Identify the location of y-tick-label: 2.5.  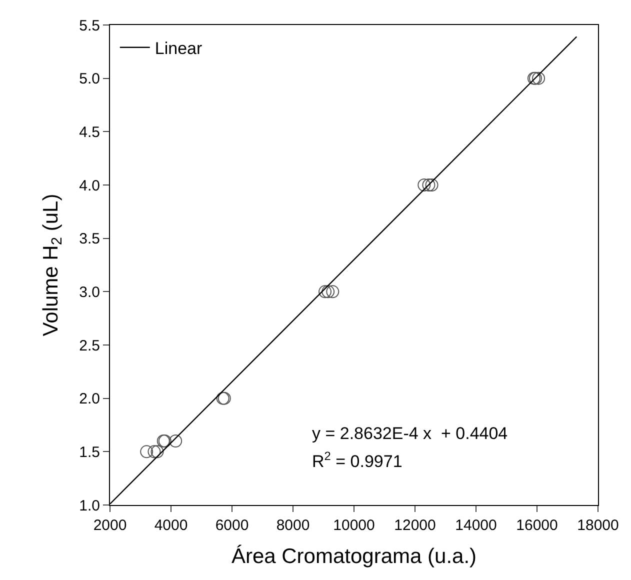
(89, 345).